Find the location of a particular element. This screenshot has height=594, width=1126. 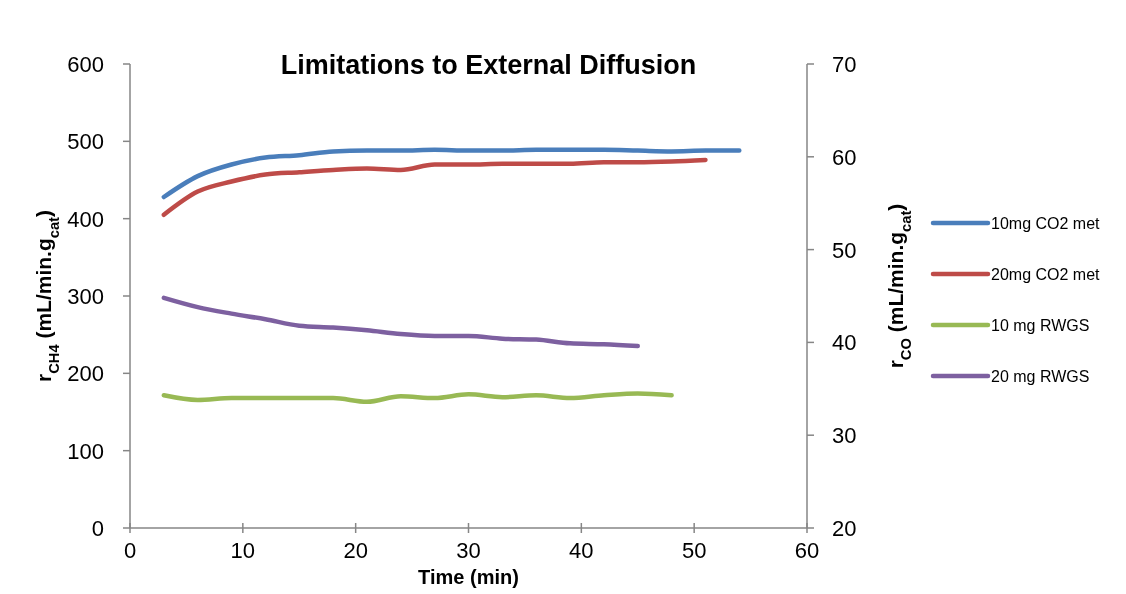

y-tick-label: 200 is located at coordinates (85, 374).